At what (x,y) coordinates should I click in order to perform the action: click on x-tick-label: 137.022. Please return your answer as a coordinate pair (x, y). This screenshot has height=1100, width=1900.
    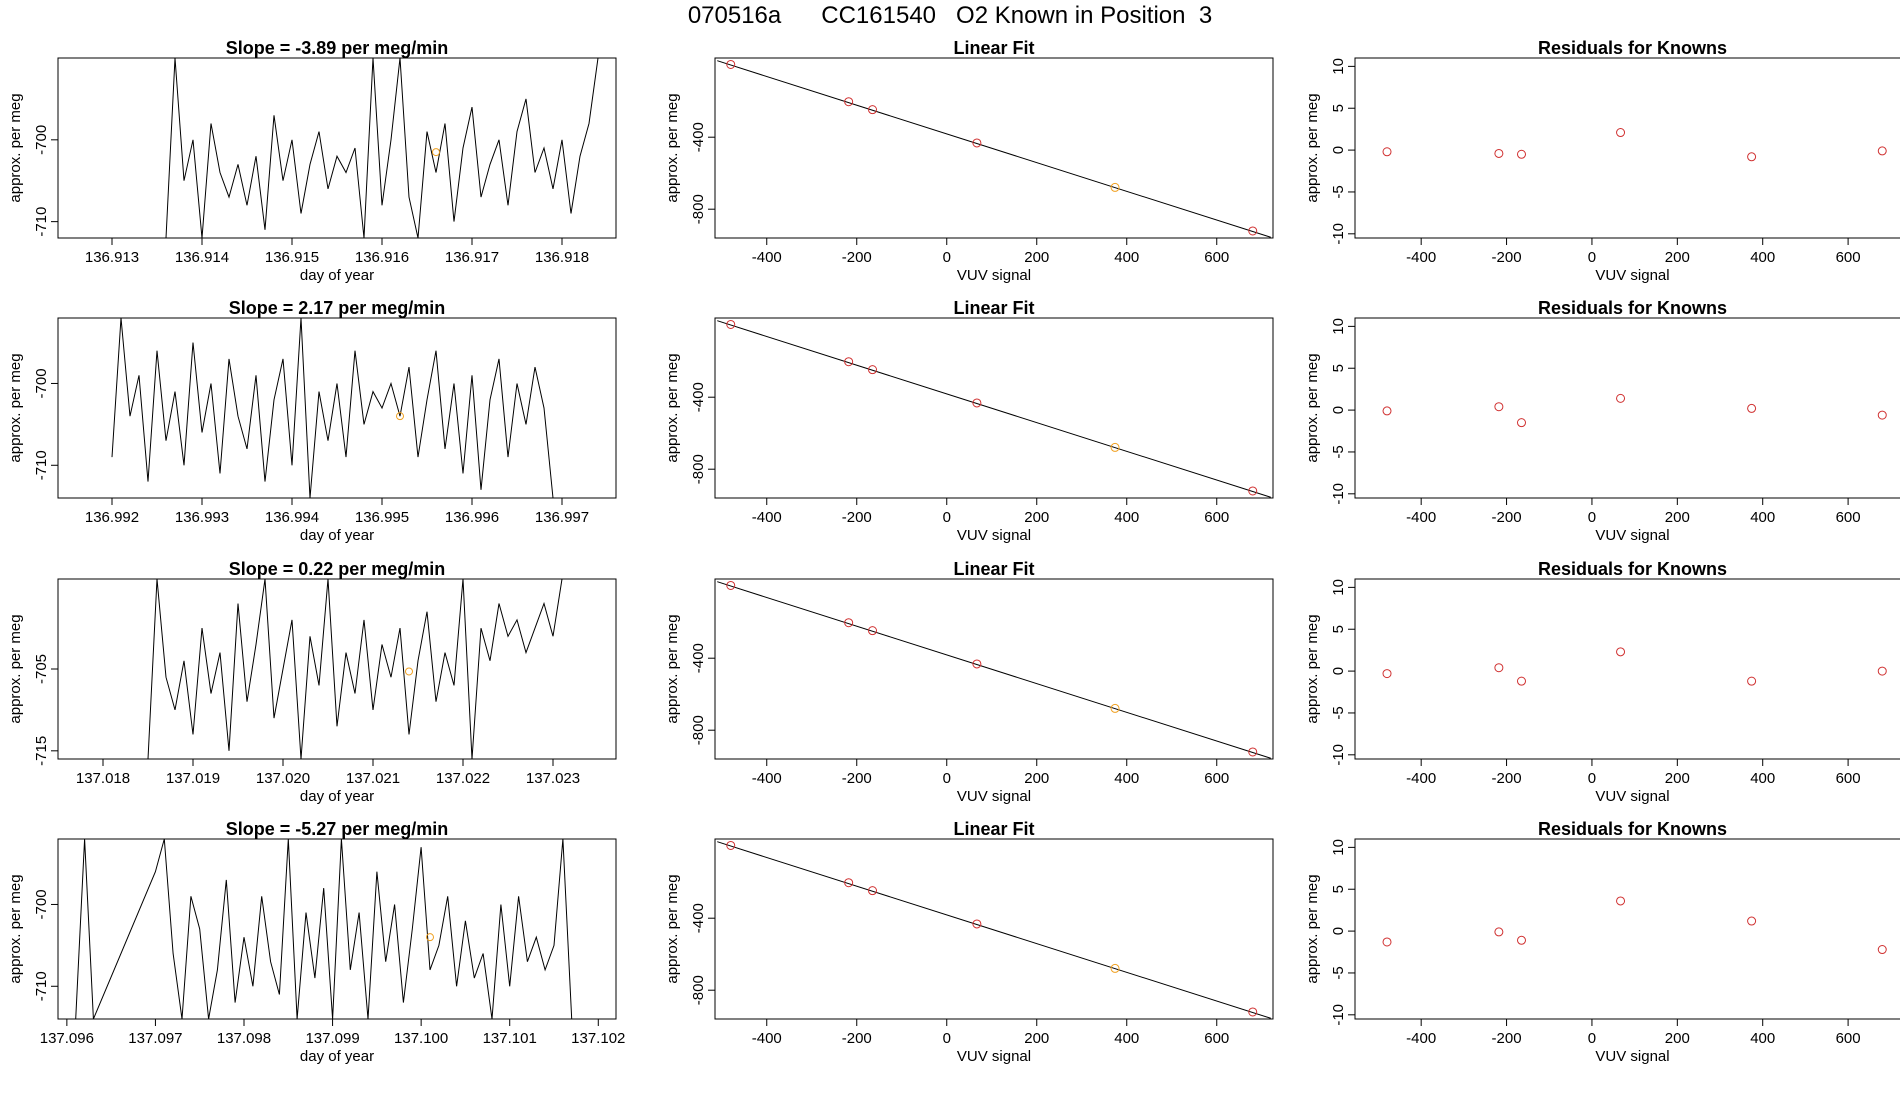
    Looking at the image, I should click on (463, 778).